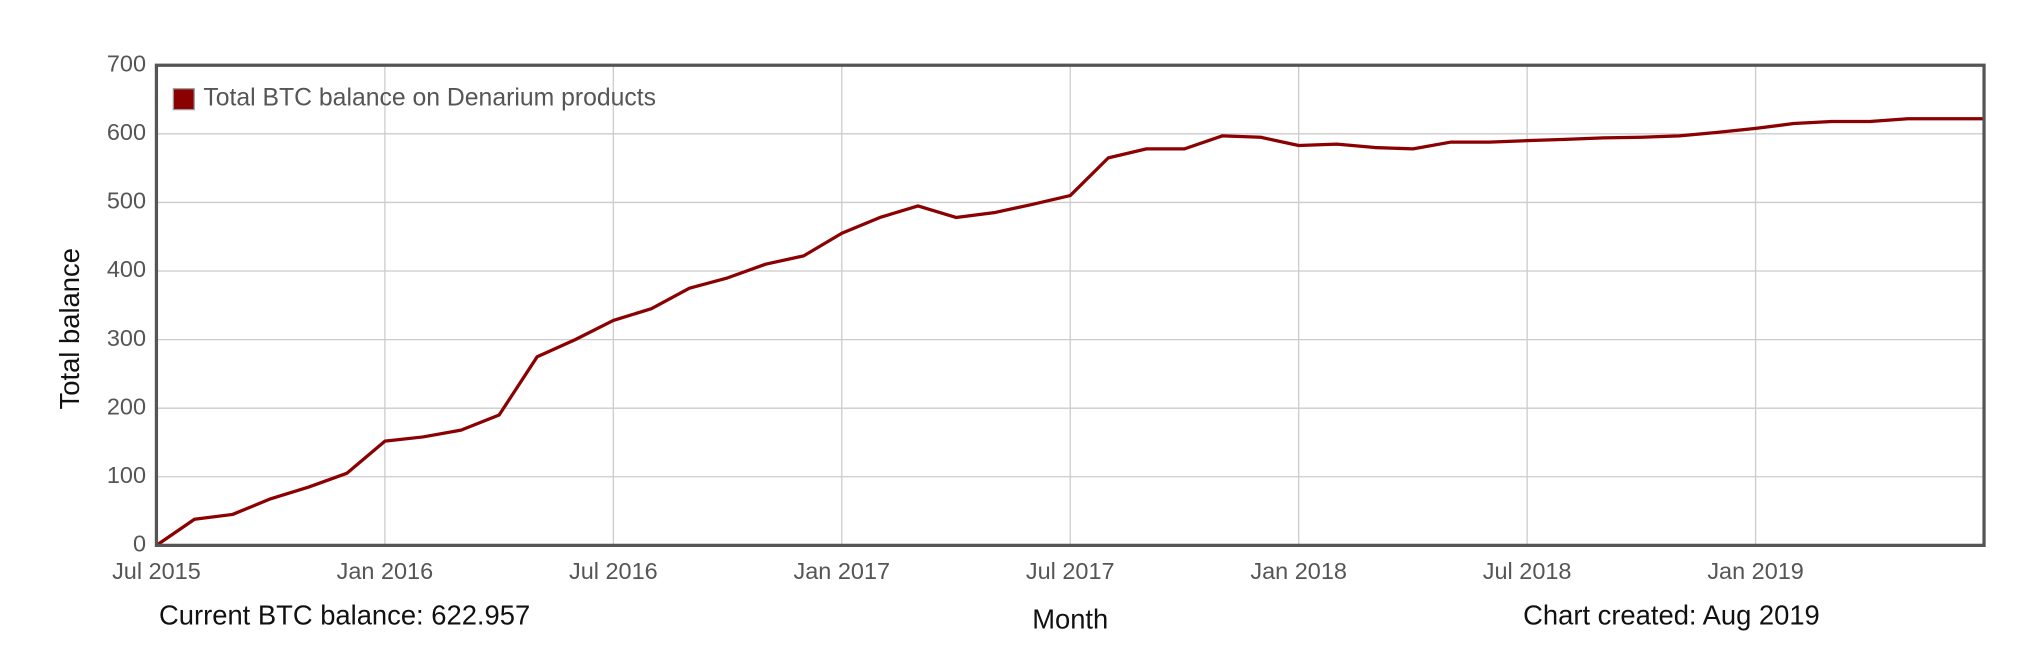  What do you see at coordinates (126, 269) in the screenshot?
I see `y-tick-label: 400` at bounding box center [126, 269].